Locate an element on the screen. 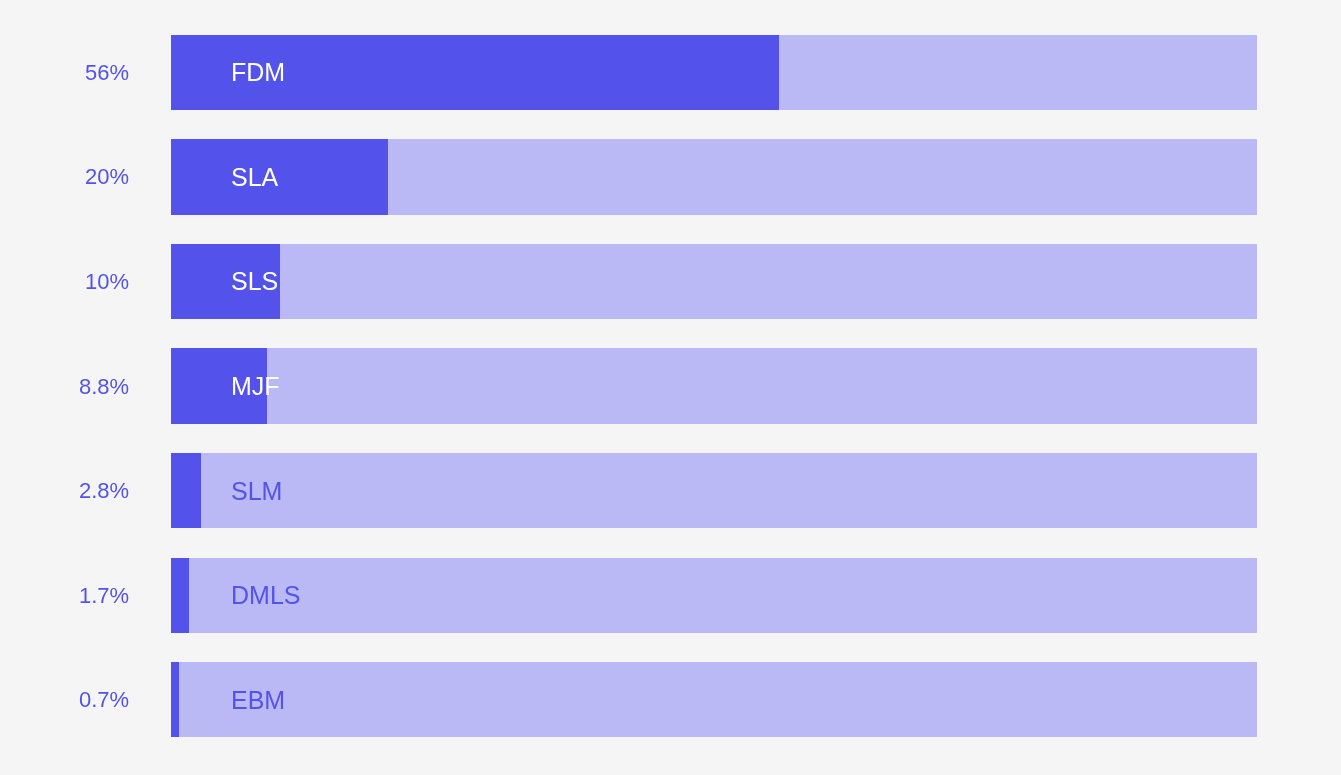  data-label: 0.7% is located at coordinates (104, 699).